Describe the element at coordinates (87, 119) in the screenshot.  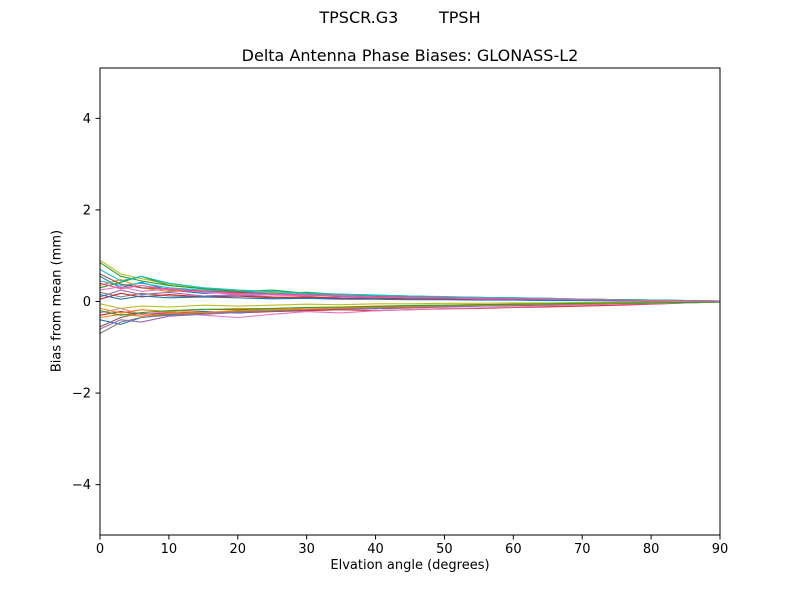
I see `y-tick-label: 4` at that location.